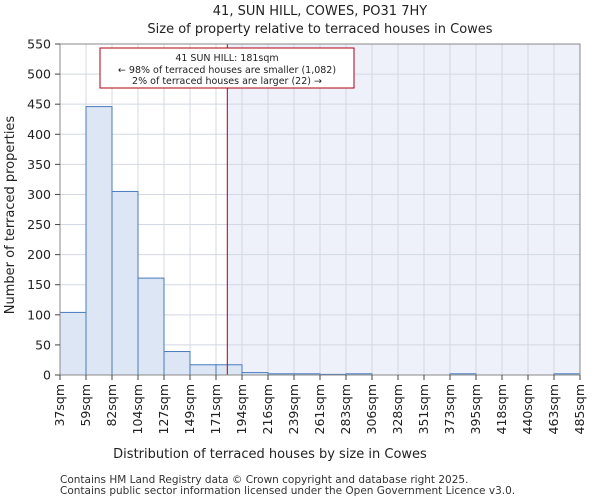 Image resolution: width=600 pixels, height=500 pixels. I want to click on y-tick-label: 150, so click(39, 284).